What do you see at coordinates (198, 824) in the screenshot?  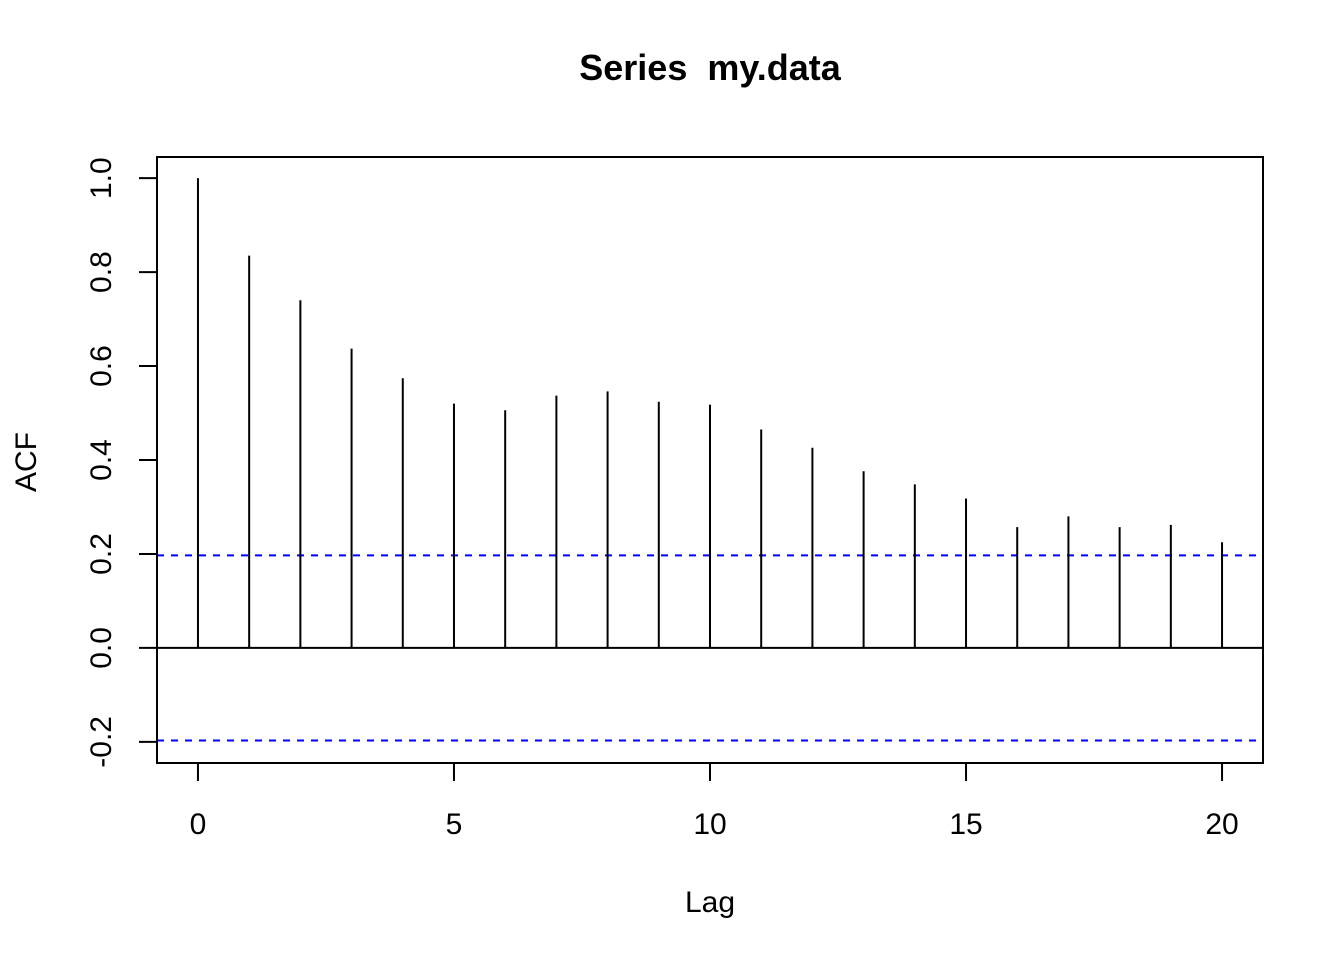 I see `x-tick-label: 0` at bounding box center [198, 824].